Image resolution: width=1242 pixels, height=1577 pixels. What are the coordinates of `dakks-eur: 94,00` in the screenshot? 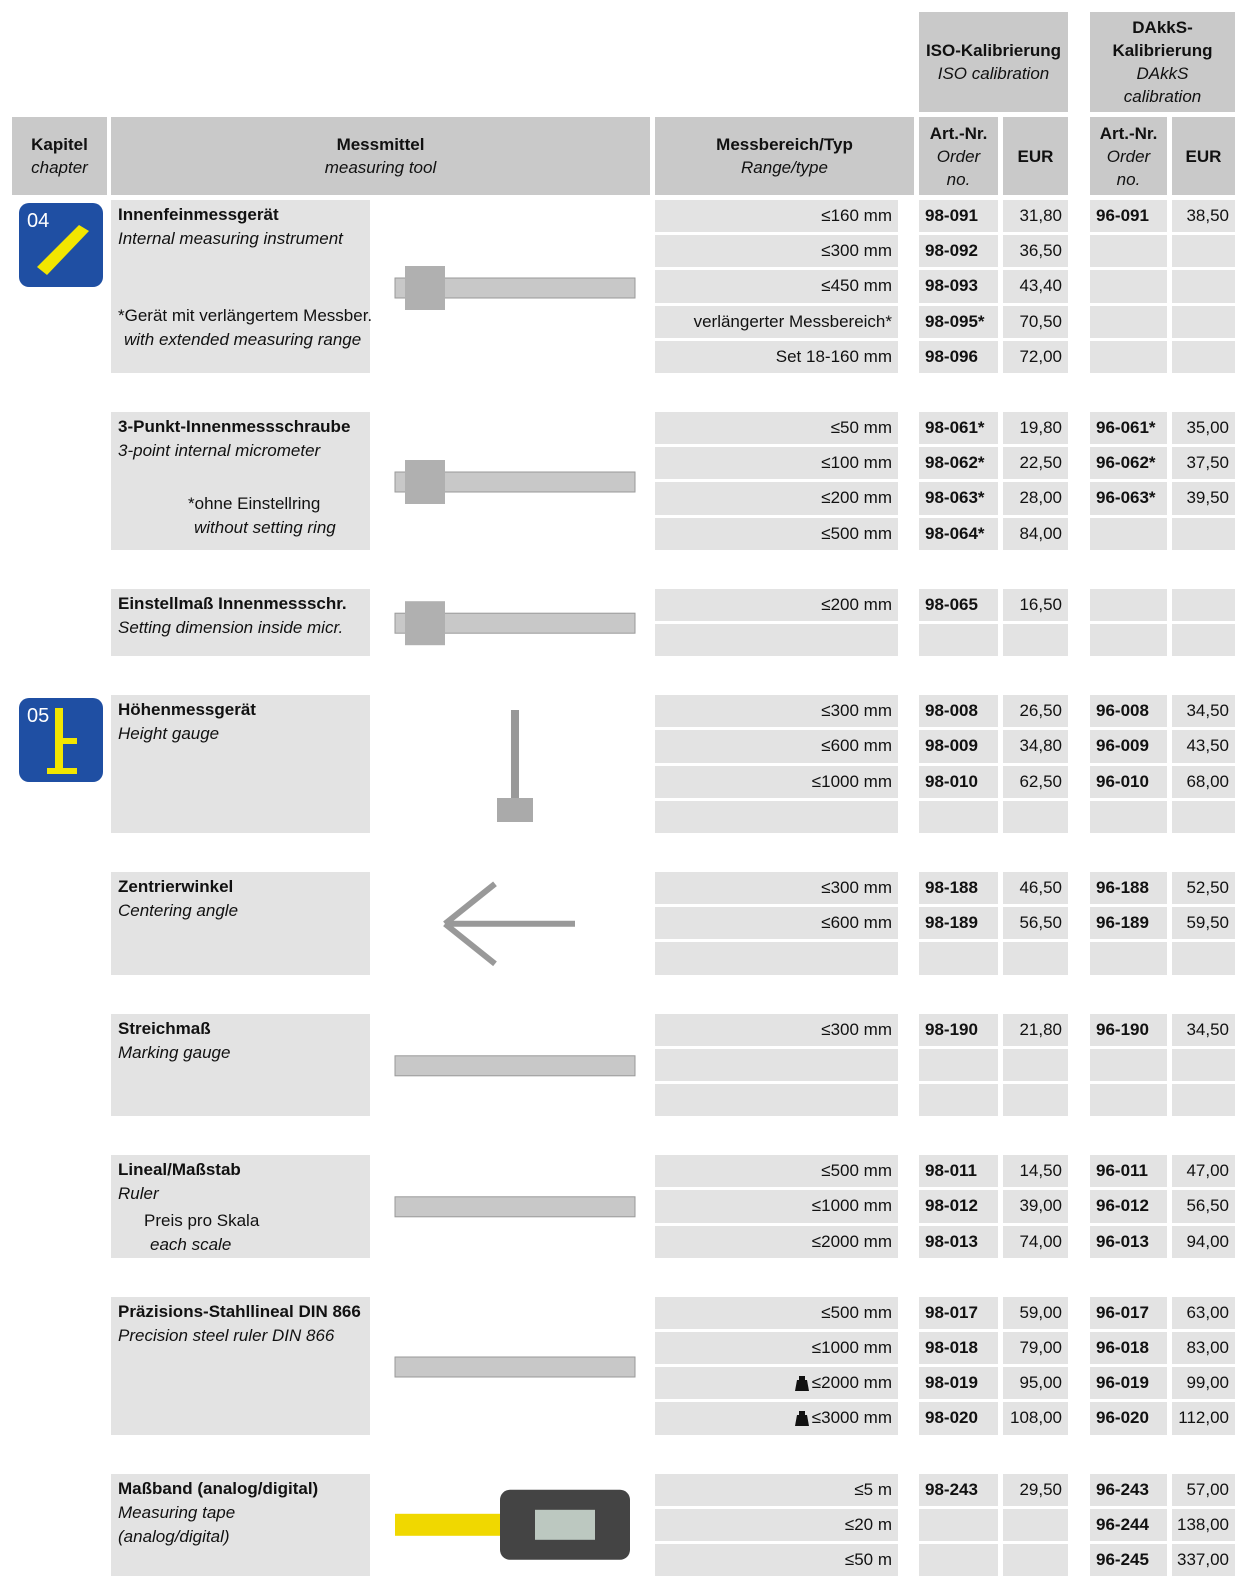 It's located at (1207, 1241).